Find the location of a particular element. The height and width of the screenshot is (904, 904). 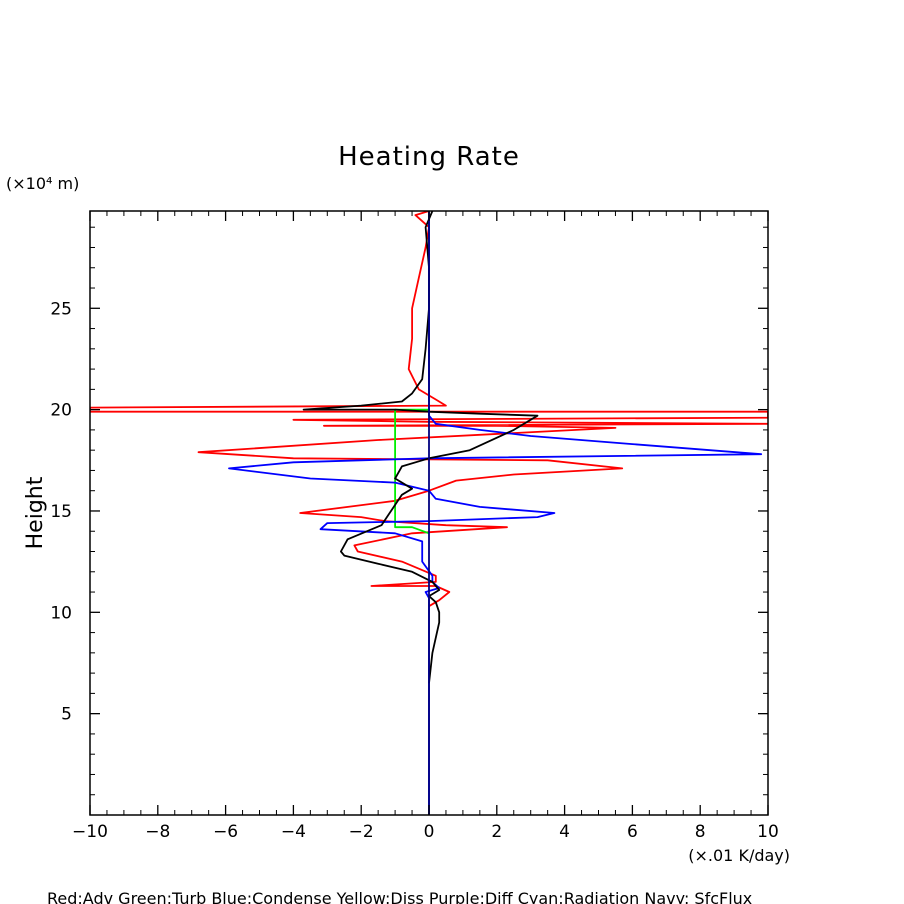

x-tick-label: −10 is located at coordinates (90, 832).